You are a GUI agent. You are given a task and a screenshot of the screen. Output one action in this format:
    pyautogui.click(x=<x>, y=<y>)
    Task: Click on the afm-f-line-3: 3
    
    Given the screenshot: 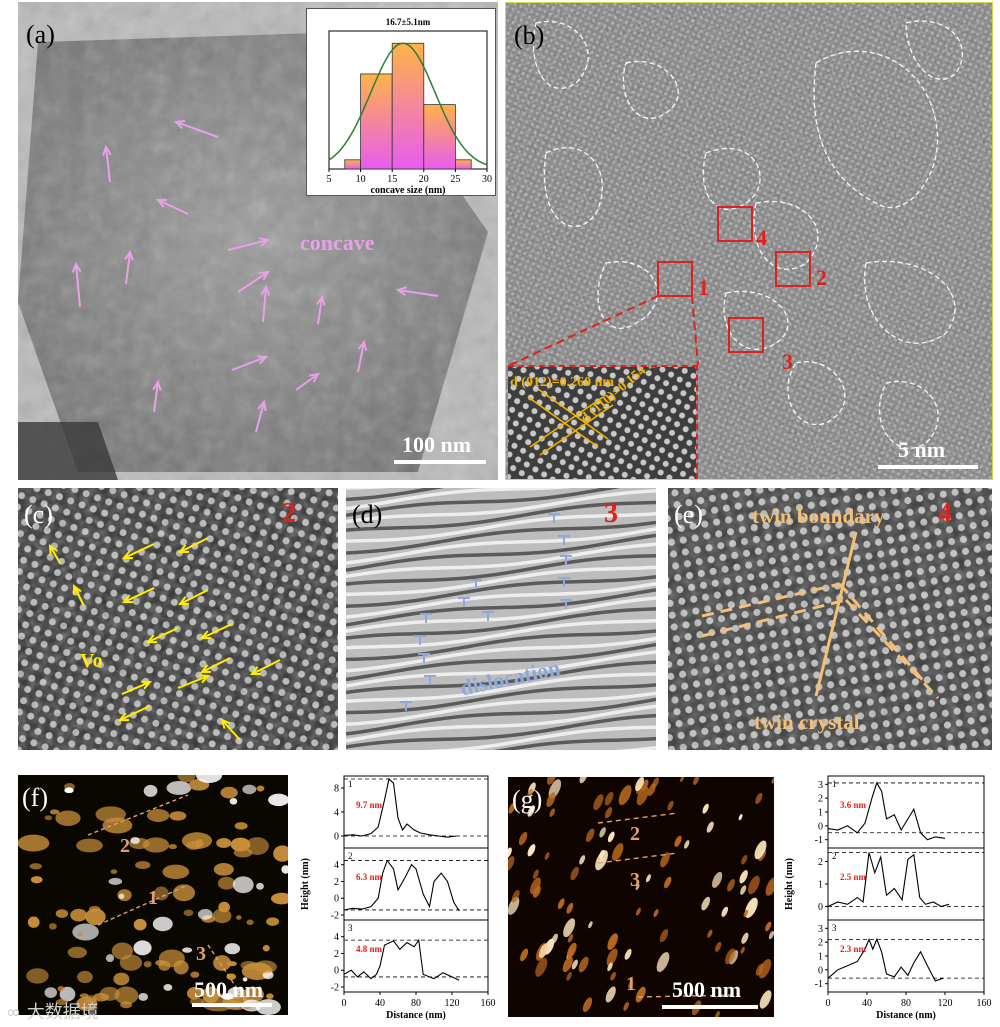 What is the action you would take?
    pyautogui.click(x=201, y=954)
    